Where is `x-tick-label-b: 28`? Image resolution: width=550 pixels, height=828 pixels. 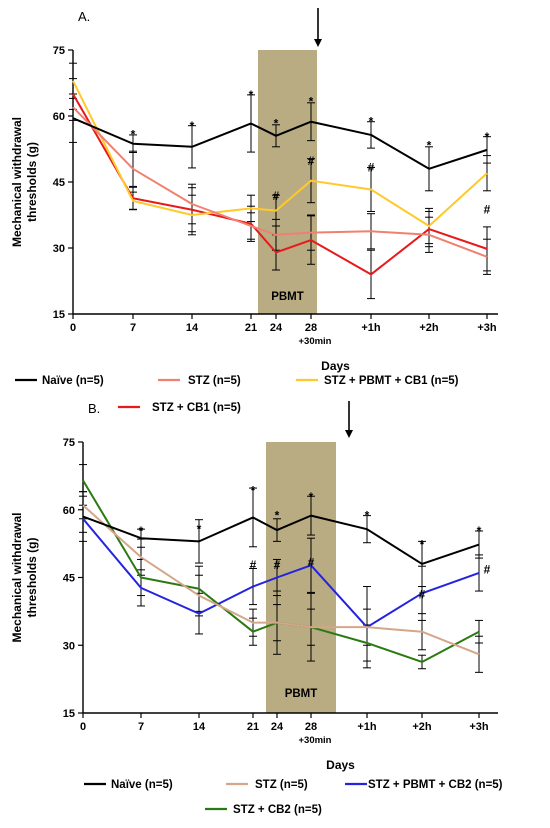
x-tick-label-b: 28 is located at coordinates (311, 727).